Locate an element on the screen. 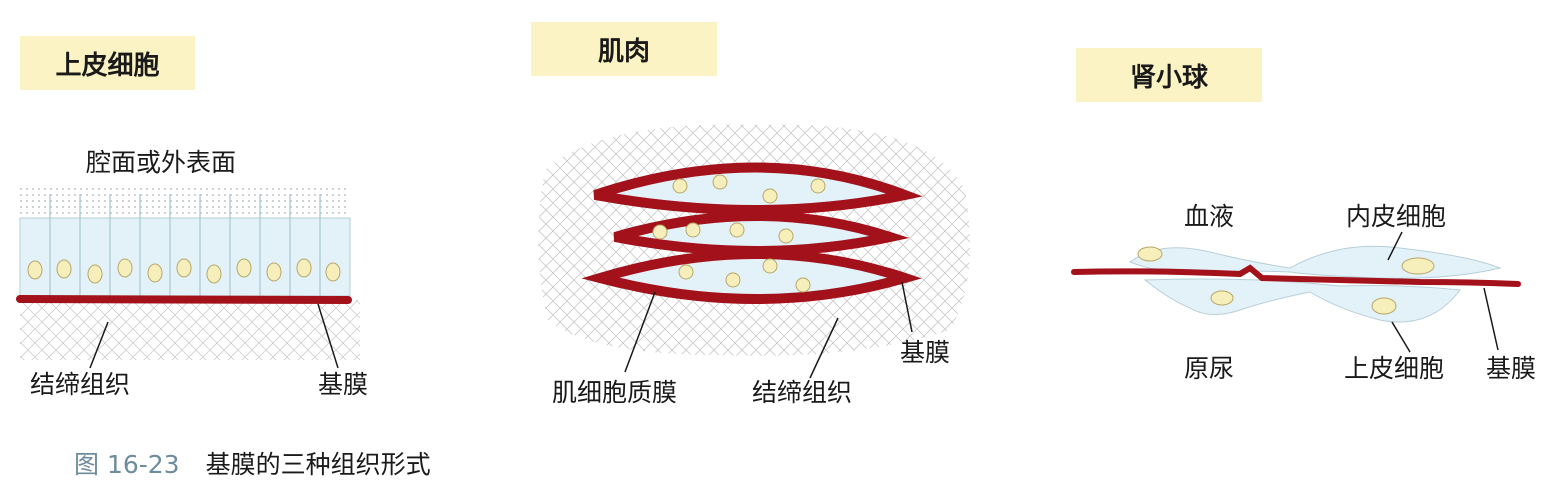 This screenshot has height=492, width=1567. muscle-panel is located at coordinates (754, 251).